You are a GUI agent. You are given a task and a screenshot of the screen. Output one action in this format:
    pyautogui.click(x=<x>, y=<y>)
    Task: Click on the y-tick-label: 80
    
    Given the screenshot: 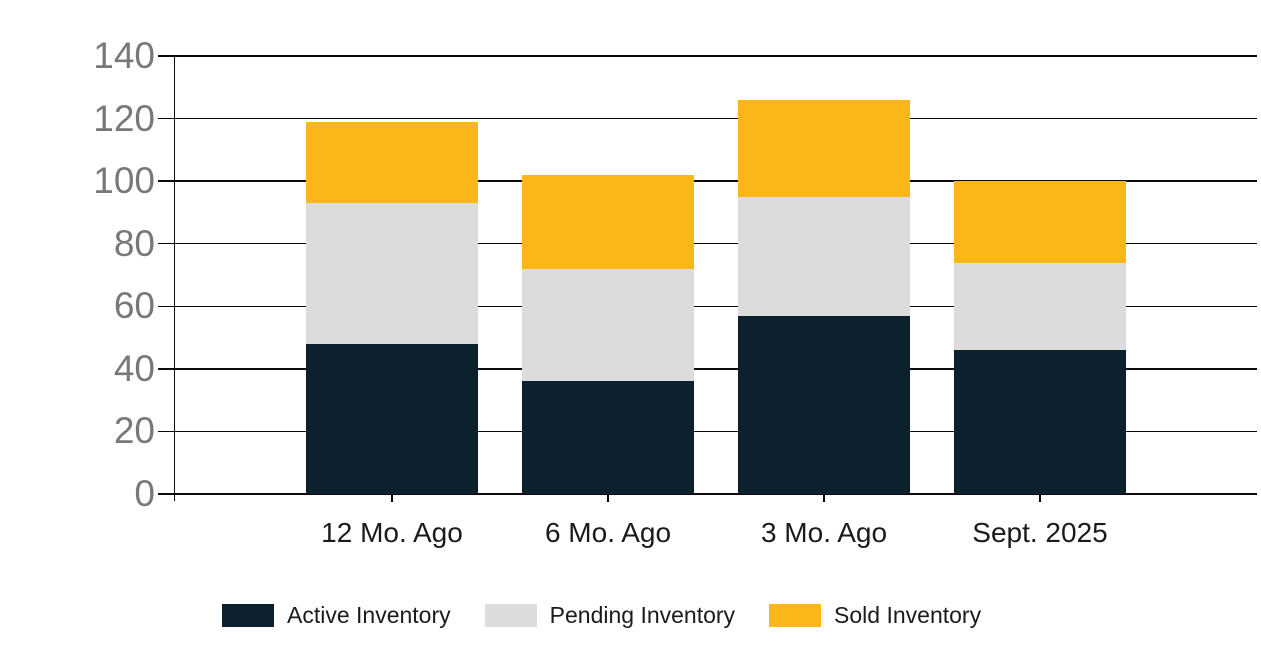 What is the action you would take?
    pyautogui.click(x=134, y=243)
    